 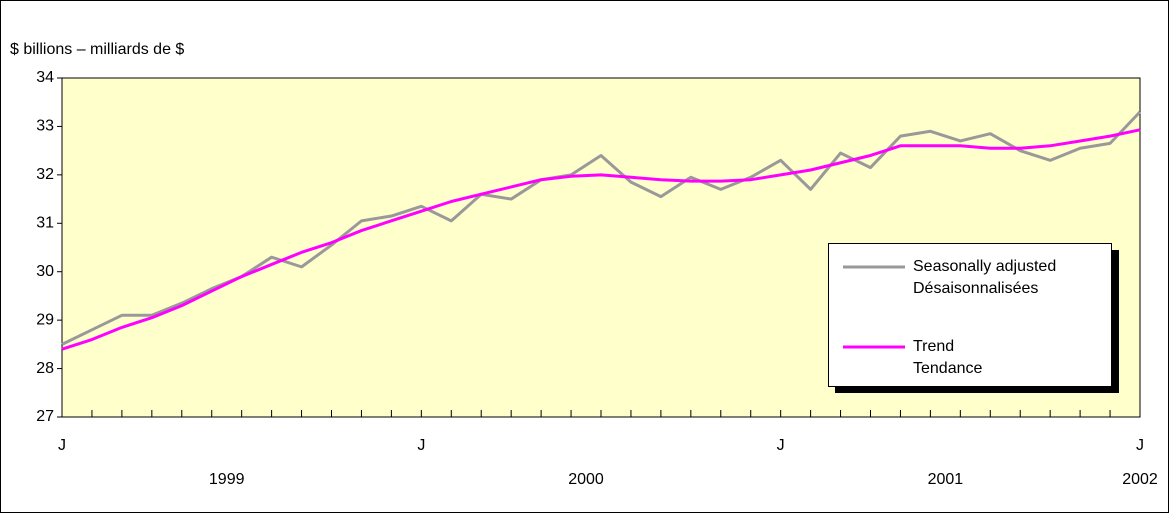 What do you see at coordinates (227, 479) in the screenshot?
I see `year-label: 1999` at bounding box center [227, 479].